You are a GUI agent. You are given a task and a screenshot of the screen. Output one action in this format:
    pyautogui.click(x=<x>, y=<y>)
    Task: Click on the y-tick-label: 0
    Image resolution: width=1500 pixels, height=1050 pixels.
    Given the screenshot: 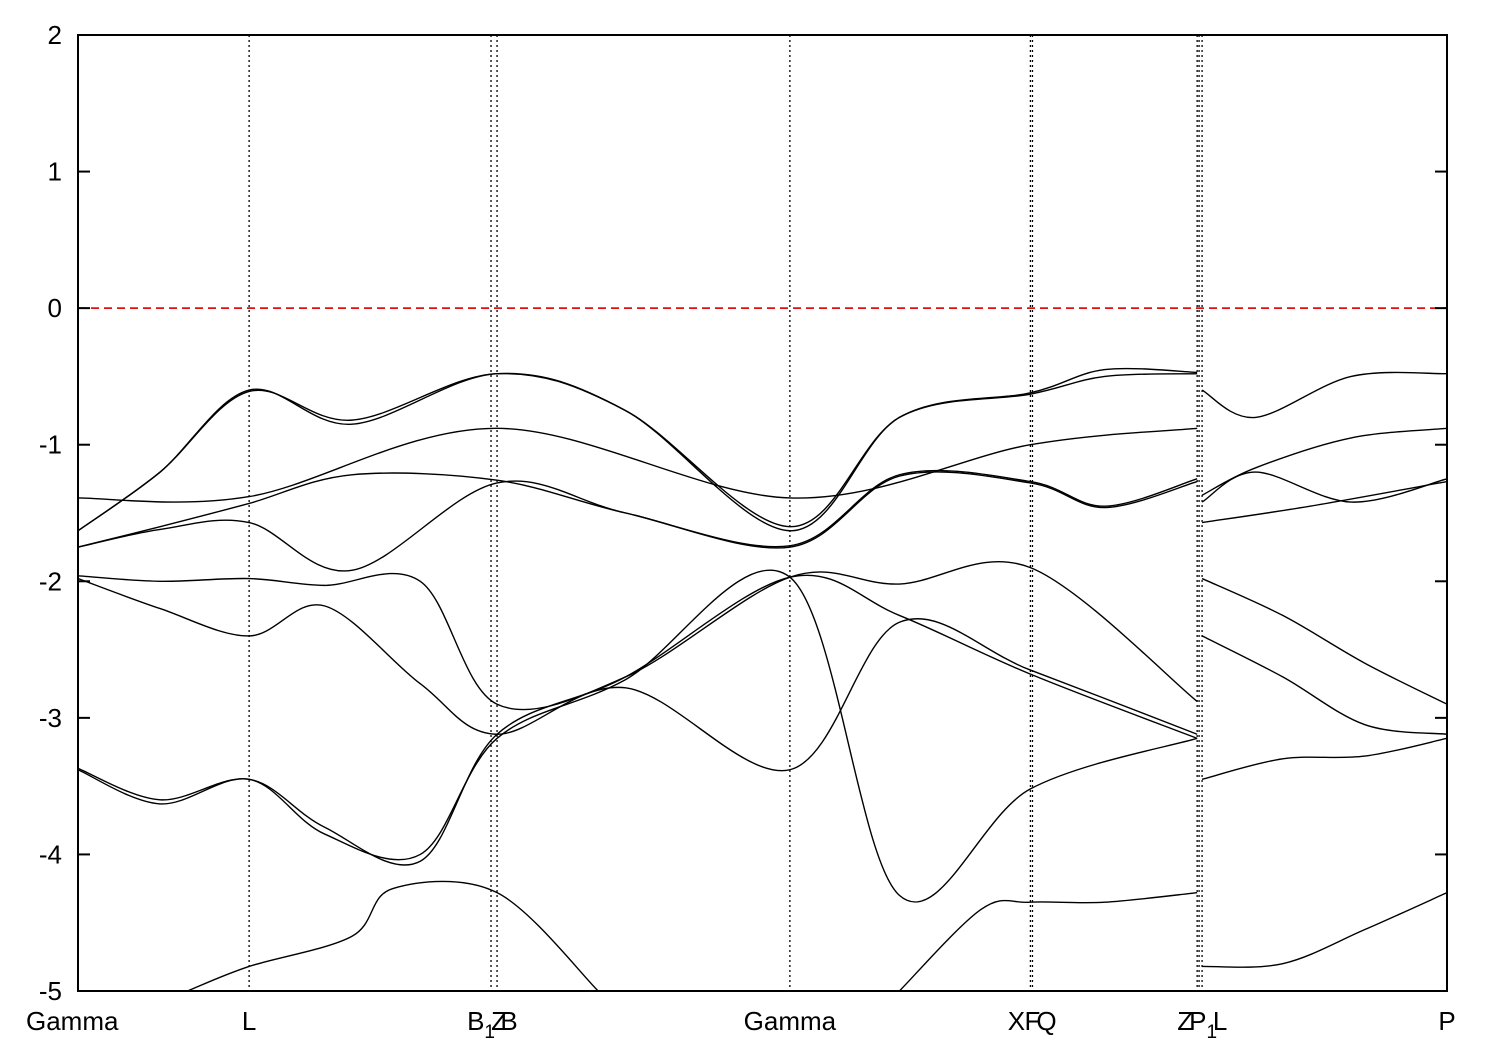 What is the action you would take?
    pyautogui.click(x=55, y=308)
    